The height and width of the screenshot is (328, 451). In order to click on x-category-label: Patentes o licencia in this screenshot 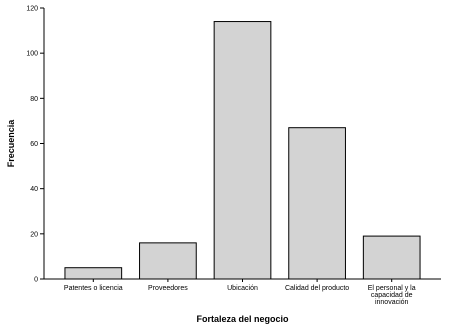, I will do `click(93, 288)`.